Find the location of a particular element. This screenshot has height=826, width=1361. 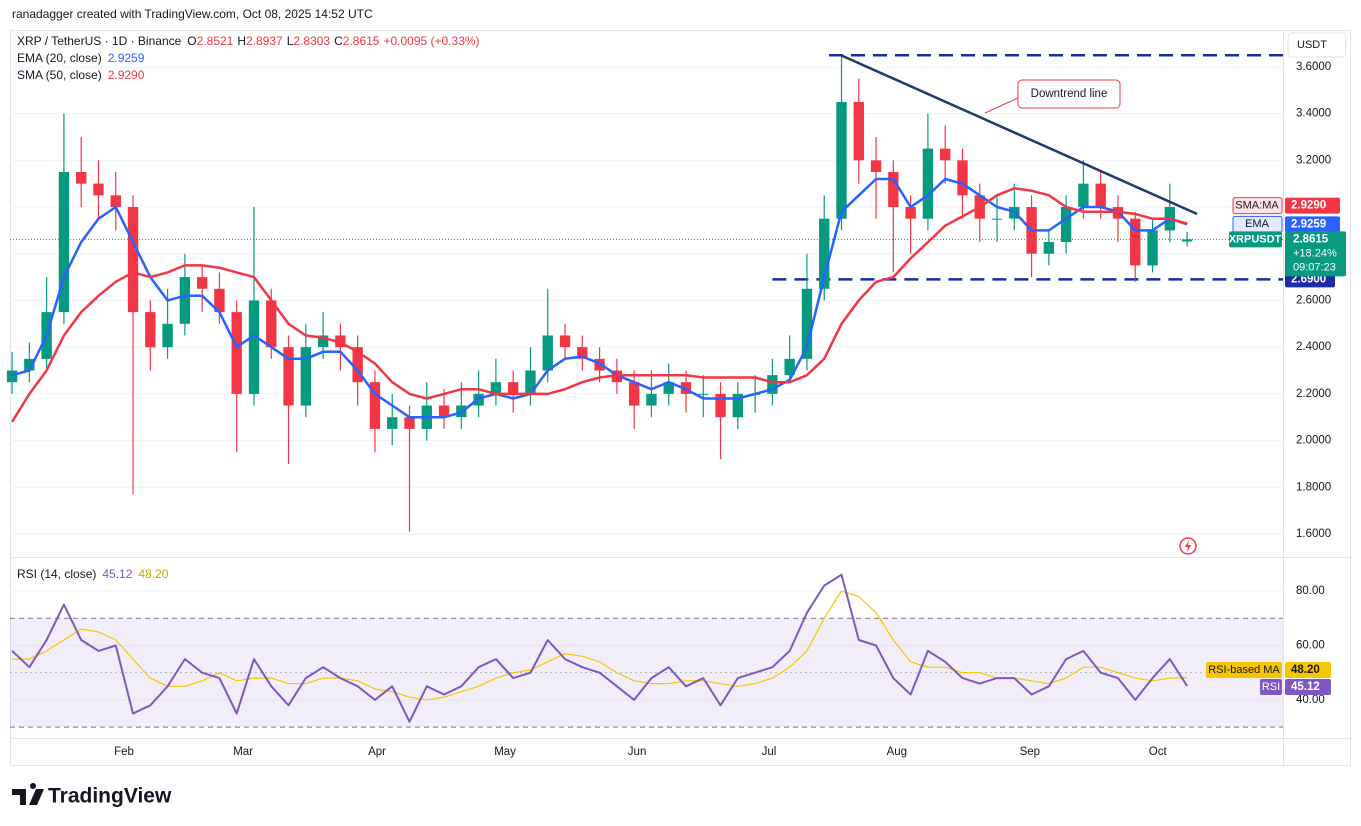

ohlc-value: 2.8615 is located at coordinates (361, 41).